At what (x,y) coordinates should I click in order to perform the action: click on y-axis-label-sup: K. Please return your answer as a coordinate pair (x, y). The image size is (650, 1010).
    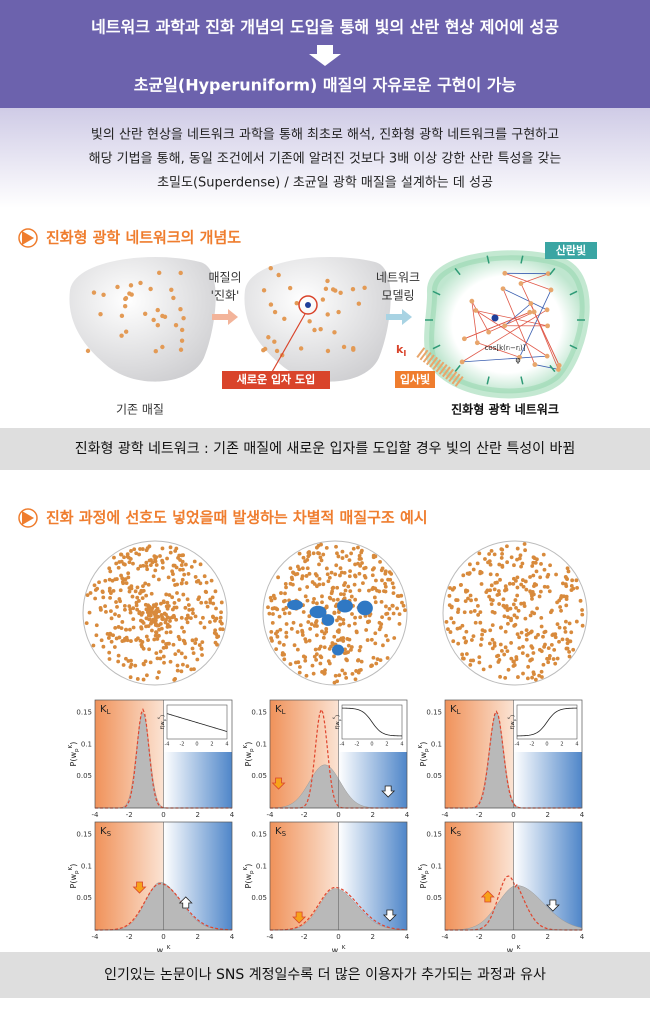
    Looking at the image, I should click on (71, 868).